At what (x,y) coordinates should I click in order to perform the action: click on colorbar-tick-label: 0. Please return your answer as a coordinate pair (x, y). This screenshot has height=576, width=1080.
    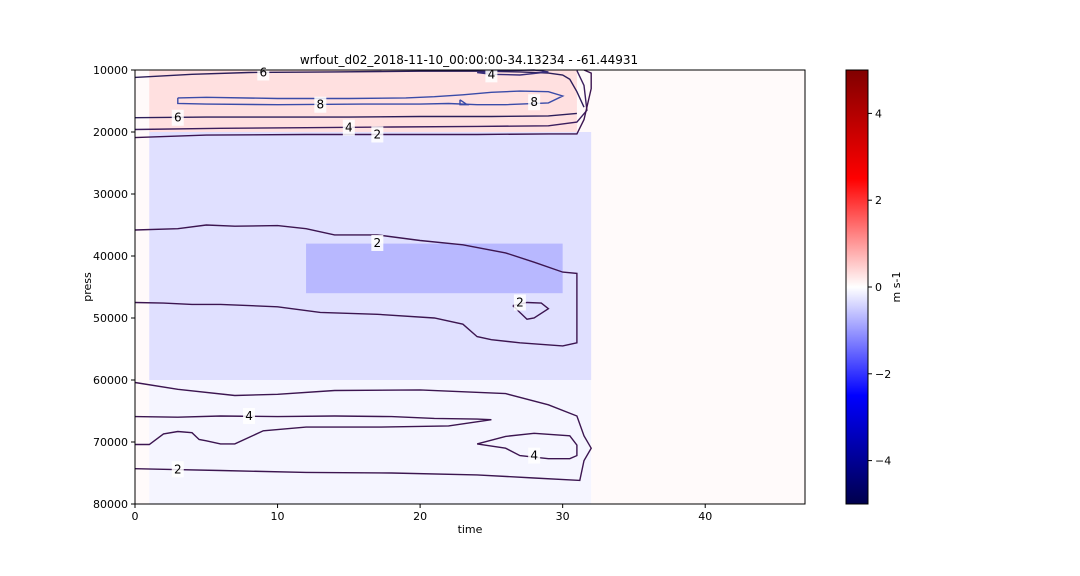
    Looking at the image, I should click on (878, 287).